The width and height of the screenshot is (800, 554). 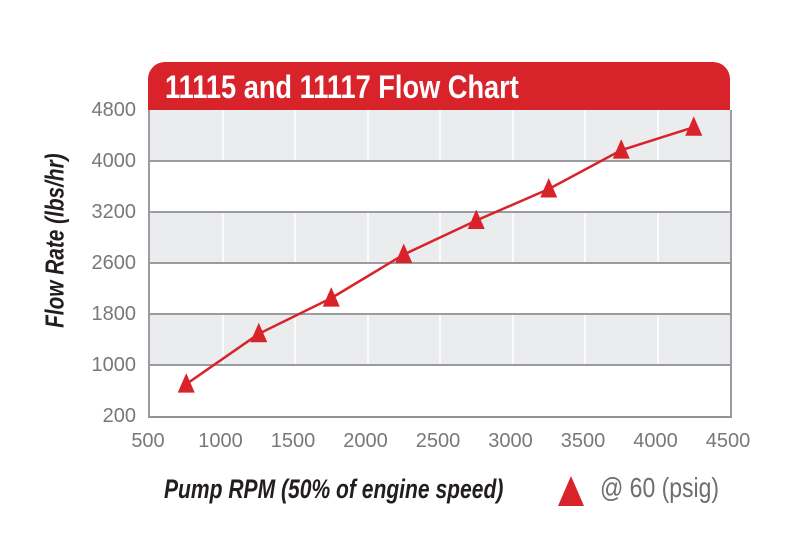 What do you see at coordinates (114, 110) in the screenshot?
I see `y-tick-label: 4800` at bounding box center [114, 110].